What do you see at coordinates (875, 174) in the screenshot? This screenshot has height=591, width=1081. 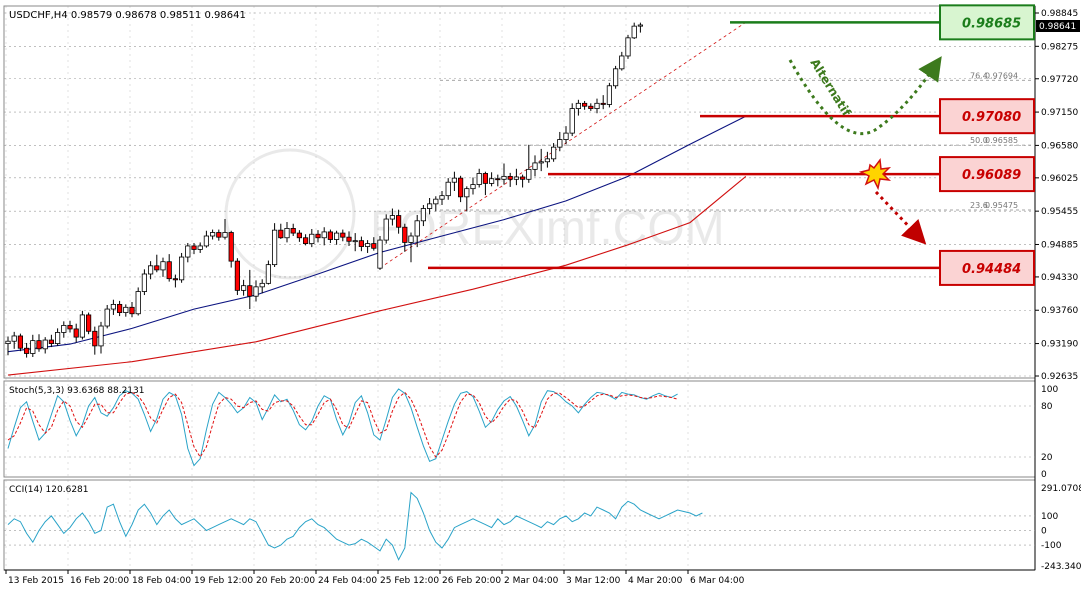 I see `explosion-icon` at bounding box center [875, 174].